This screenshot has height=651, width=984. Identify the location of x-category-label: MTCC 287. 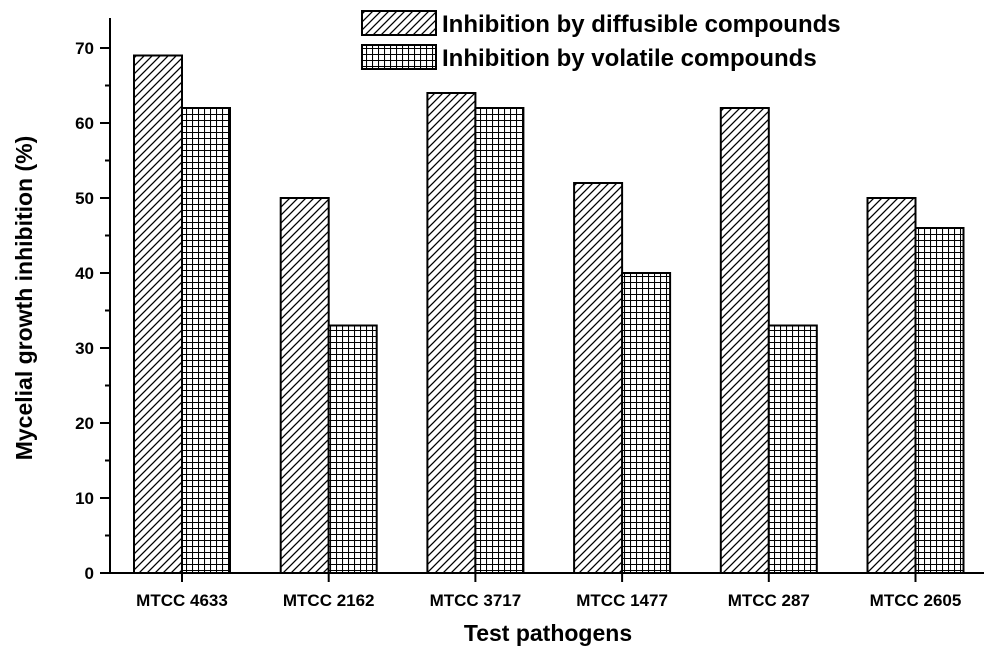
(769, 600).